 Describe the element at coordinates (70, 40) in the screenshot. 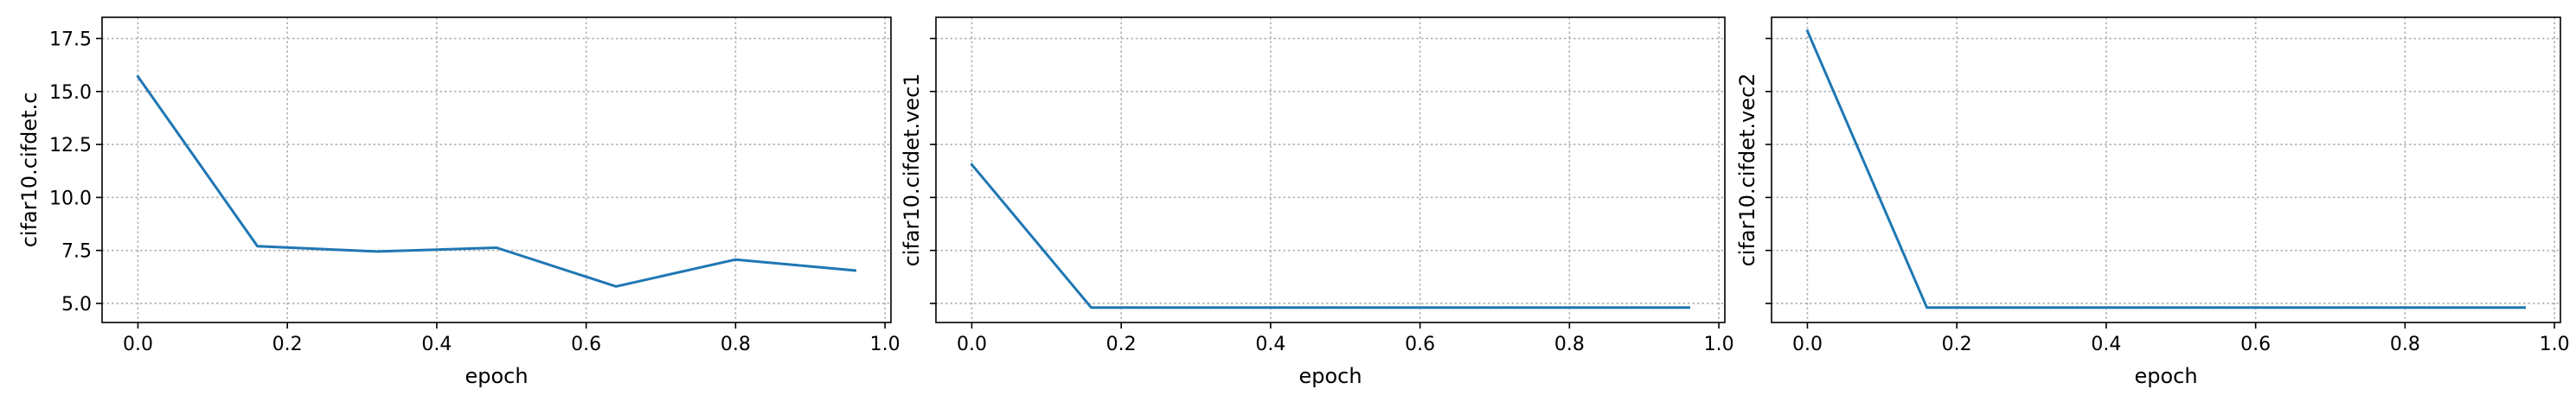

I see `y-tick-label: 17.5` at that location.